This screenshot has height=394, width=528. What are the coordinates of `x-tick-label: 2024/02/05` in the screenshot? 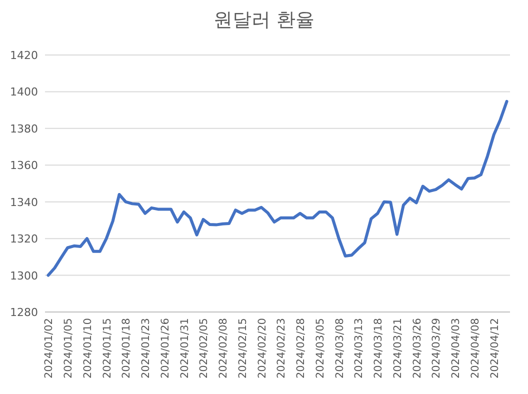 It's located at (204, 348).